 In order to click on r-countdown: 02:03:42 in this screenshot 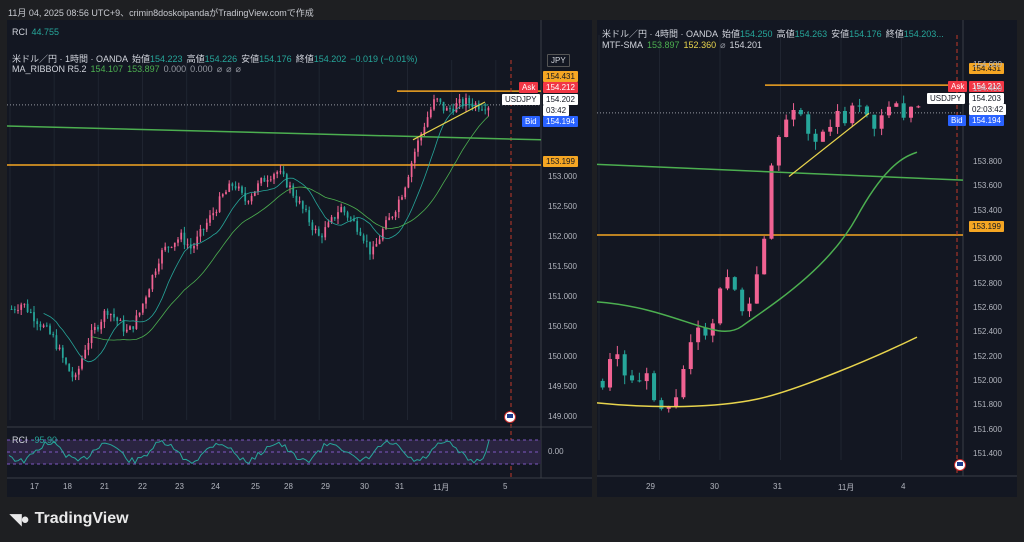, I will do `click(988, 109)`.